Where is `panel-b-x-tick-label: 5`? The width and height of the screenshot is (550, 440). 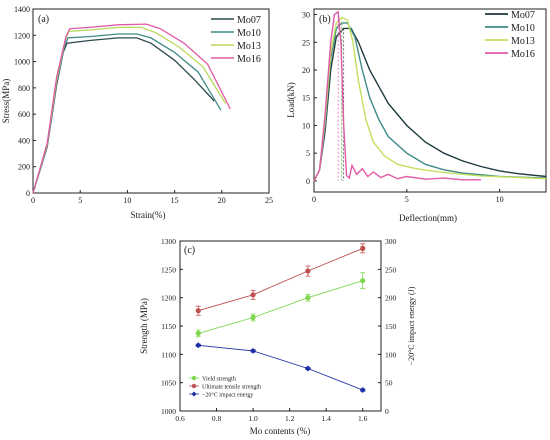
panel-b-x-tick-label: 5 is located at coordinates (407, 199).